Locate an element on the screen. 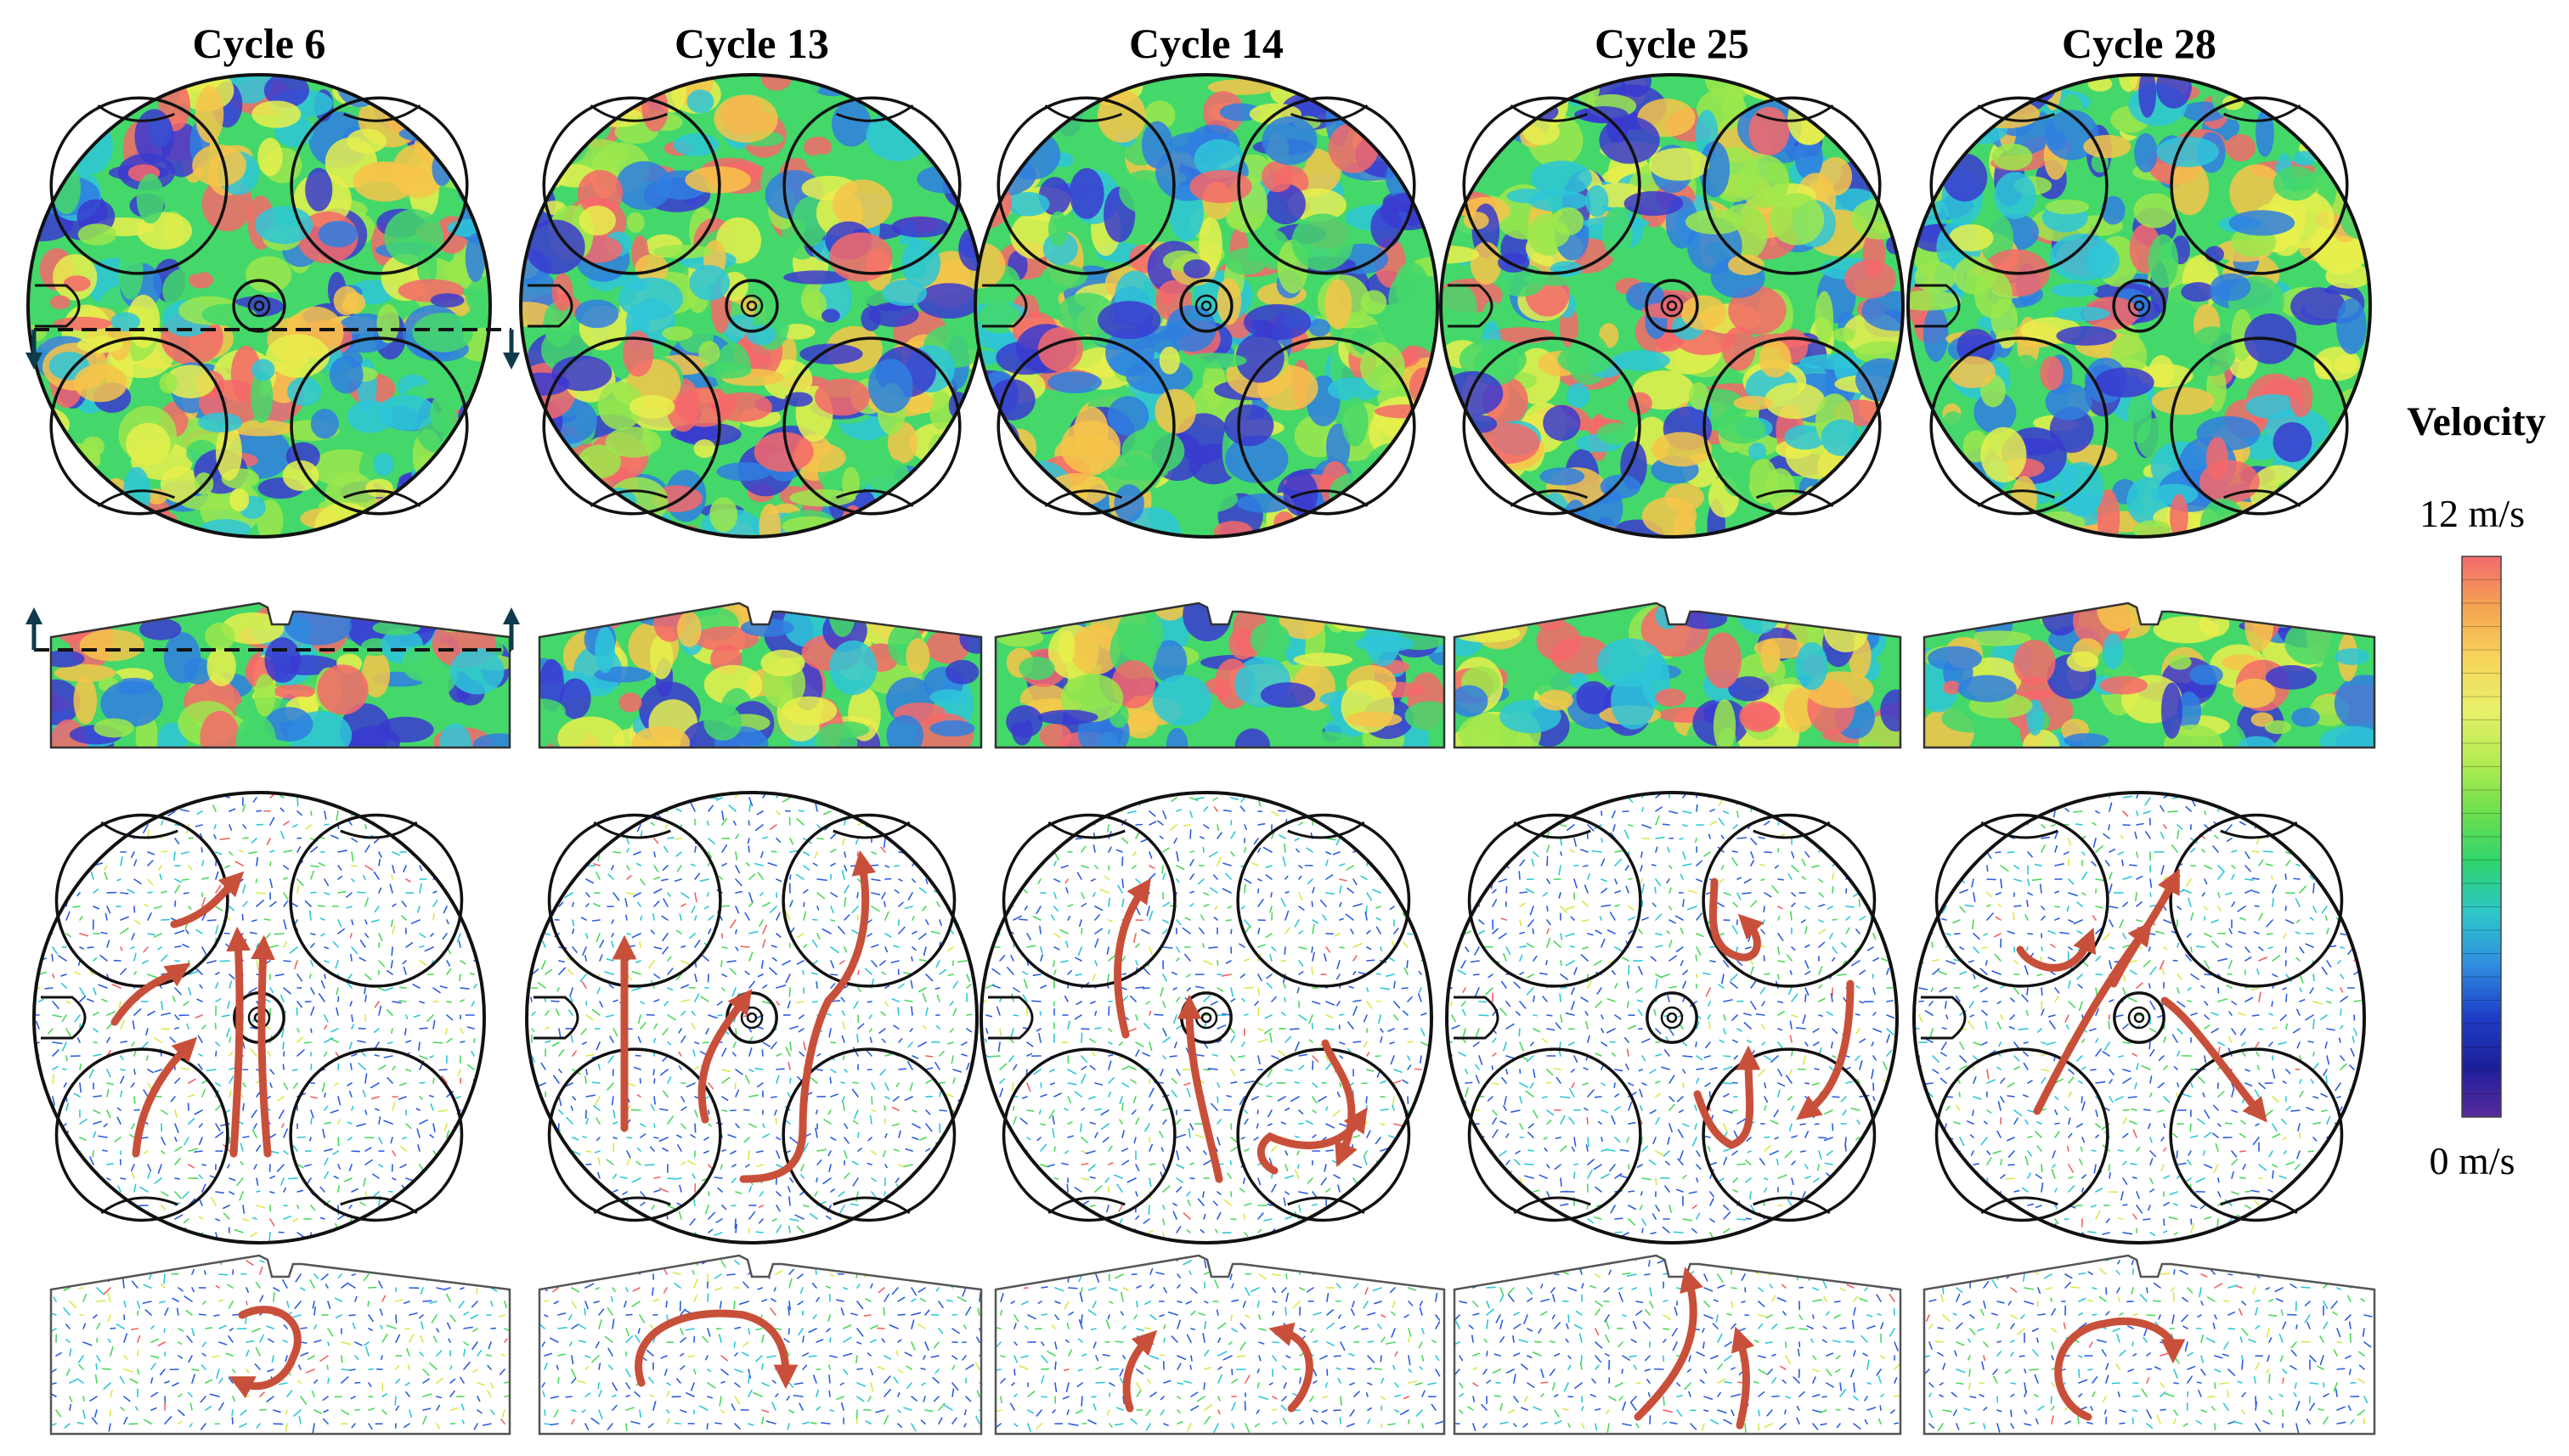 The height and width of the screenshot is (1456, 2569). legend-max-label: 12 m/s is located at coordinates (2472, 513).